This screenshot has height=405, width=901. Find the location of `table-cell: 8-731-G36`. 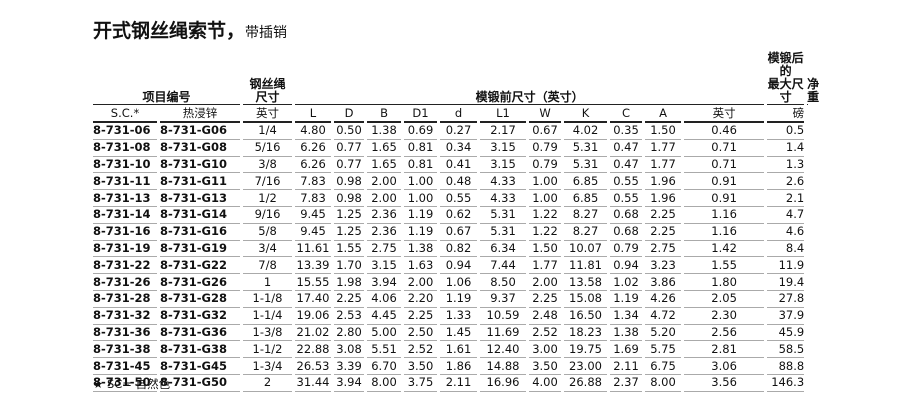

table-cell: 8-731-G36 is located at coordinates (200, 333).